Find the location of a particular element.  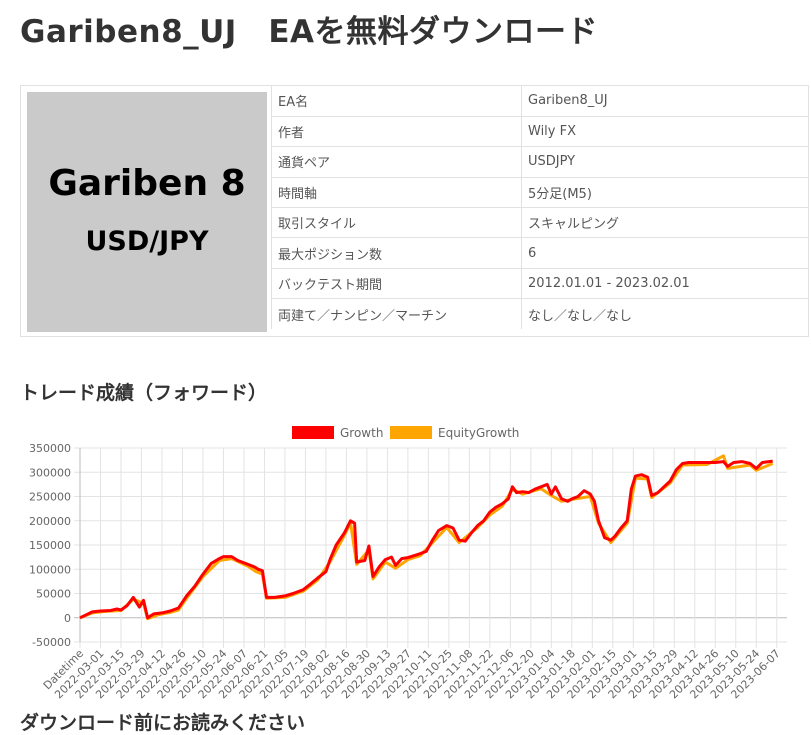

y-tick-label: 150000 is located at coordinates (50, 545).